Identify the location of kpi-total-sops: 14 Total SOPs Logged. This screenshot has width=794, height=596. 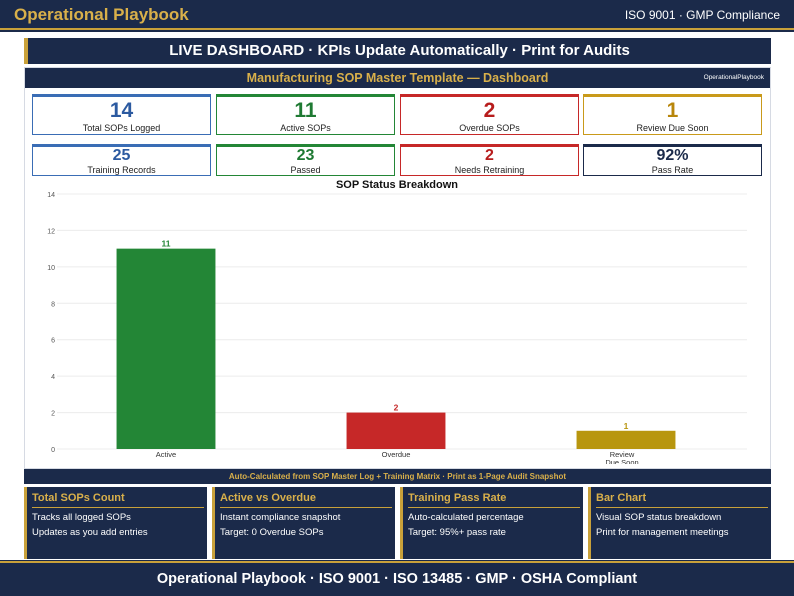
(121, 114).